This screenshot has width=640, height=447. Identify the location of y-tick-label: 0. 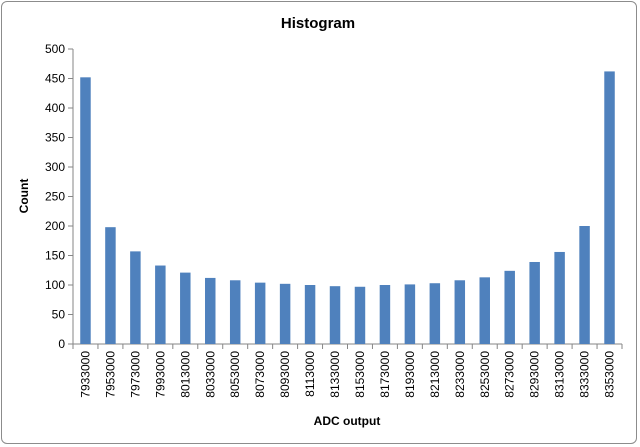
(61, 344).